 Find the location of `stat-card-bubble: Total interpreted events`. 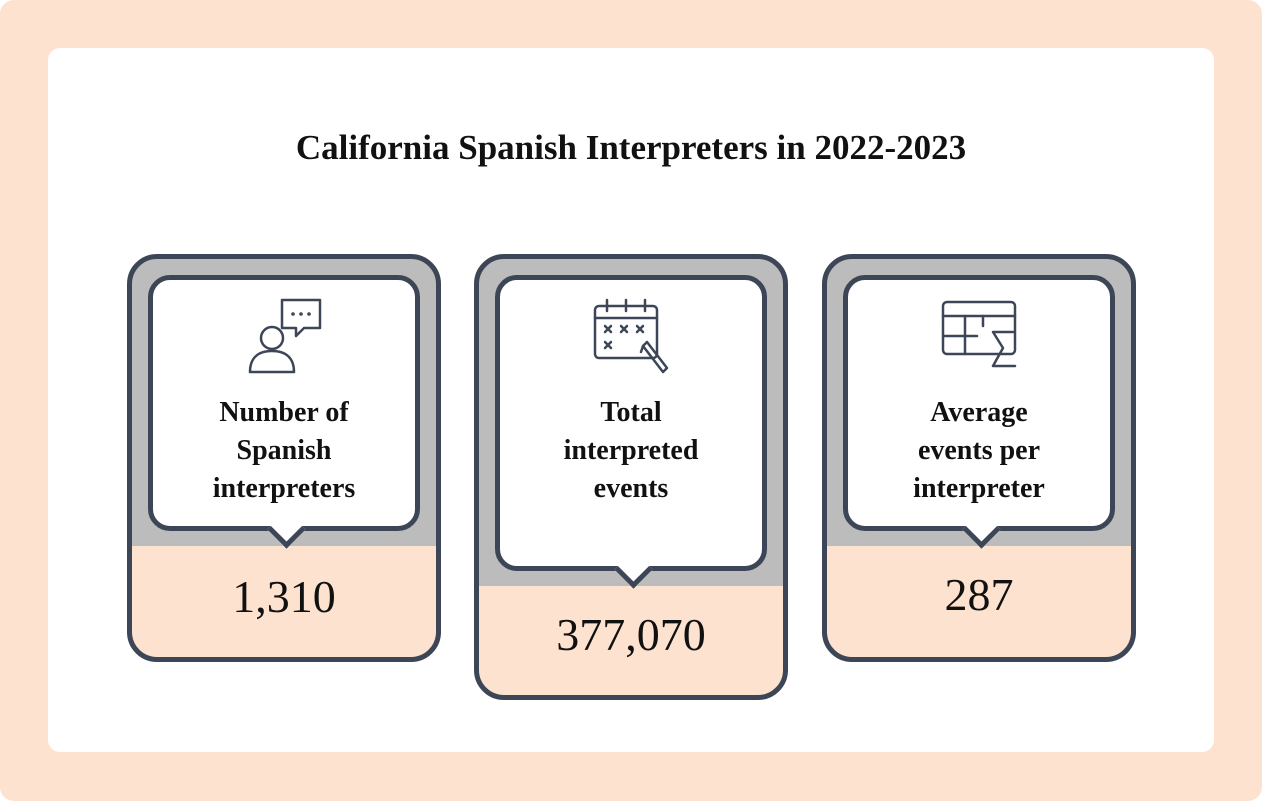

stat-card-bubble: Total interpreted events is located at coordinates (631, 423).